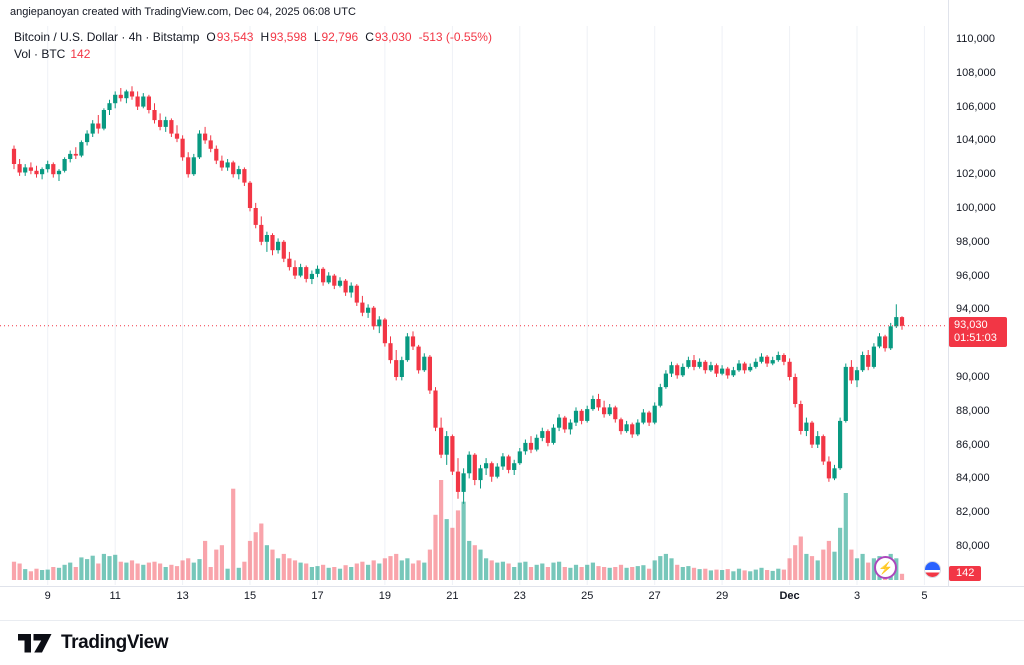 The height and width of the screenshot is (665, 1024). Describe the element at coordinates (973, 309) in the screenshot. I see `price-tick-label: 94,000` at that location.